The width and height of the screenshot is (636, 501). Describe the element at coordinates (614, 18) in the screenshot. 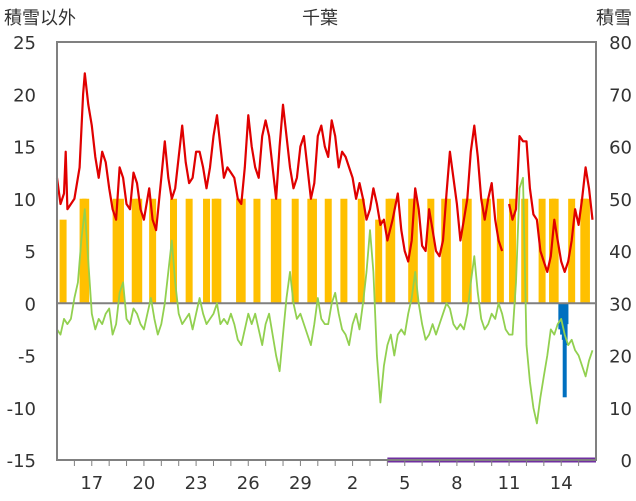

I see `right-axis-title: 積雪` at that location.